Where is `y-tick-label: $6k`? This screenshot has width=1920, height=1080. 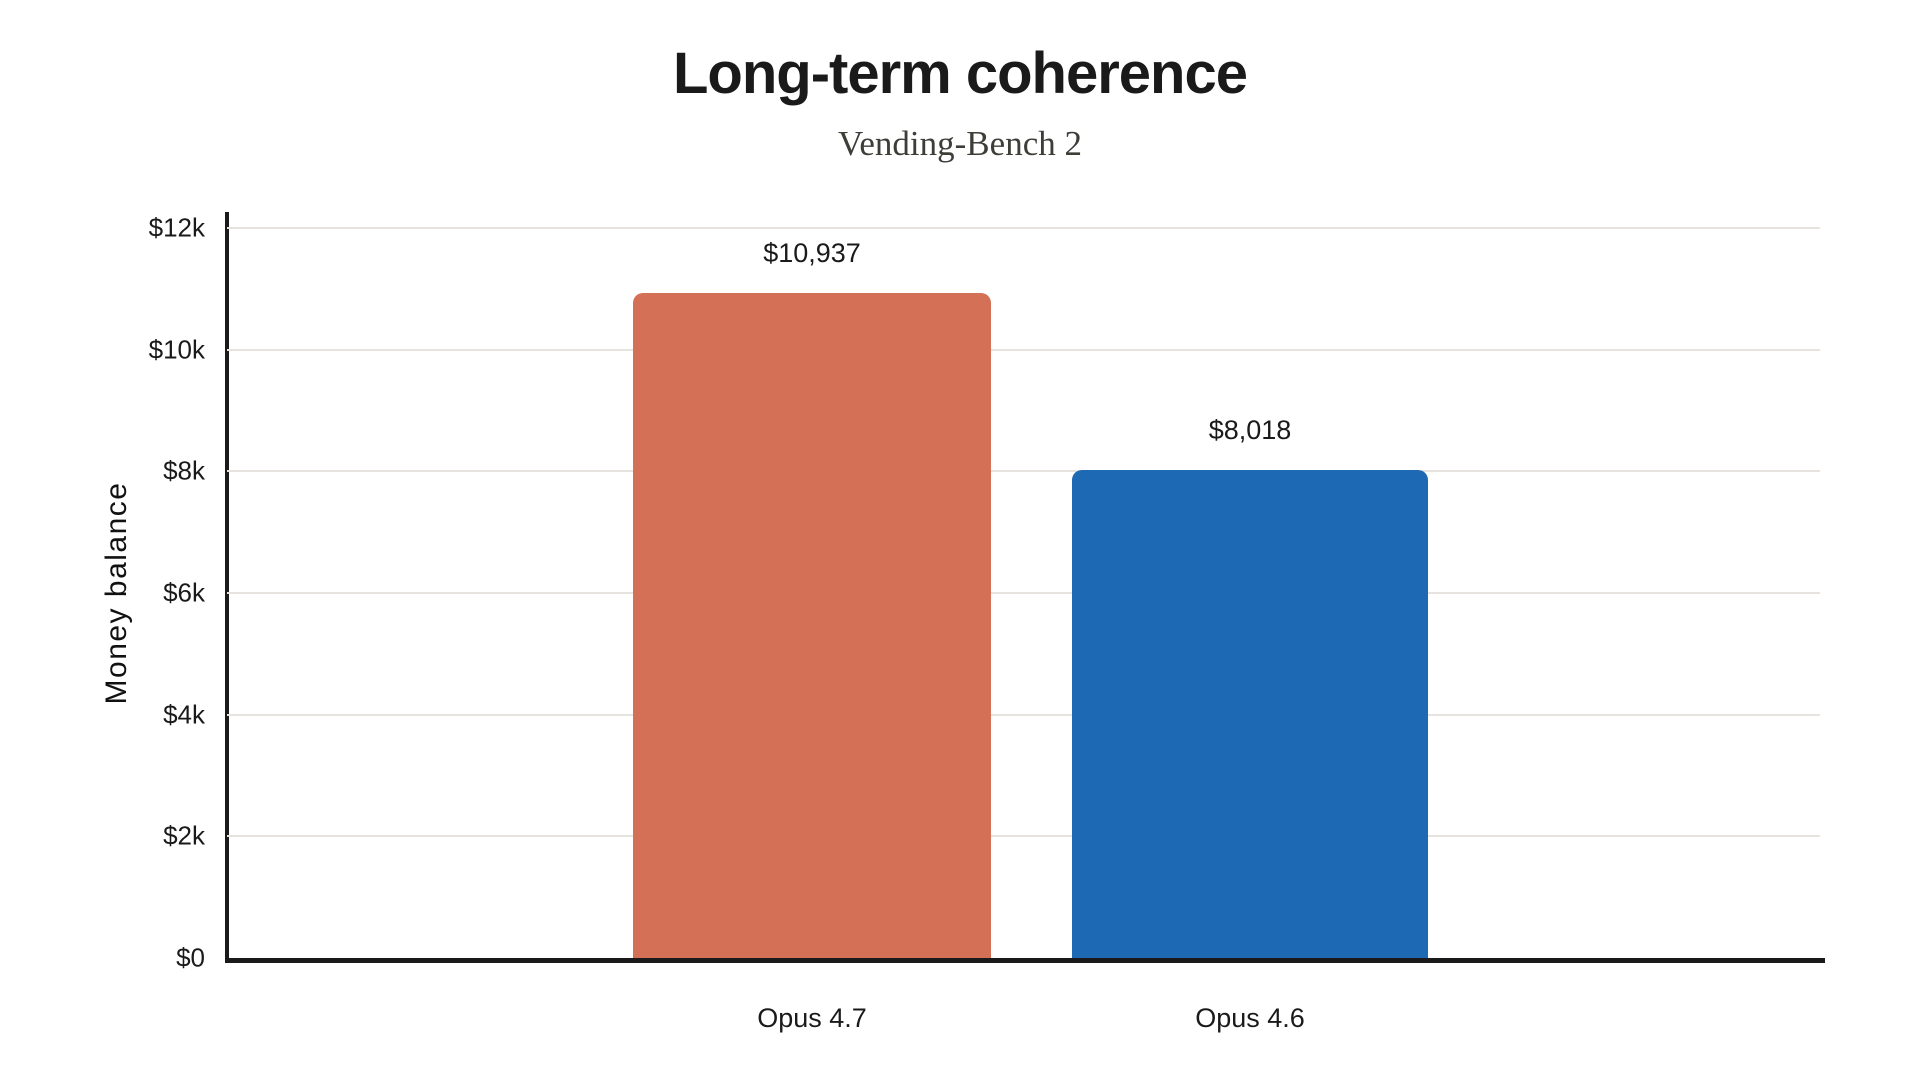
y-tick-label: $6k is located at coordinates (184, 592).